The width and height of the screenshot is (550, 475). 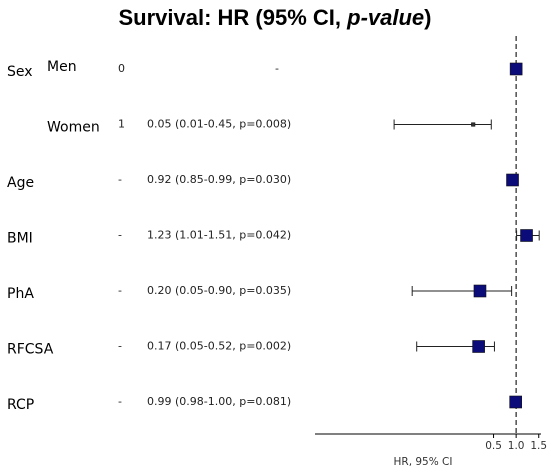 What do you see at coordinates (219, 346) in the screenshot?
I see `row-estimate-label: 0.17 (0.05-0.52, p=0.002)` at bounding box center [219, 346].